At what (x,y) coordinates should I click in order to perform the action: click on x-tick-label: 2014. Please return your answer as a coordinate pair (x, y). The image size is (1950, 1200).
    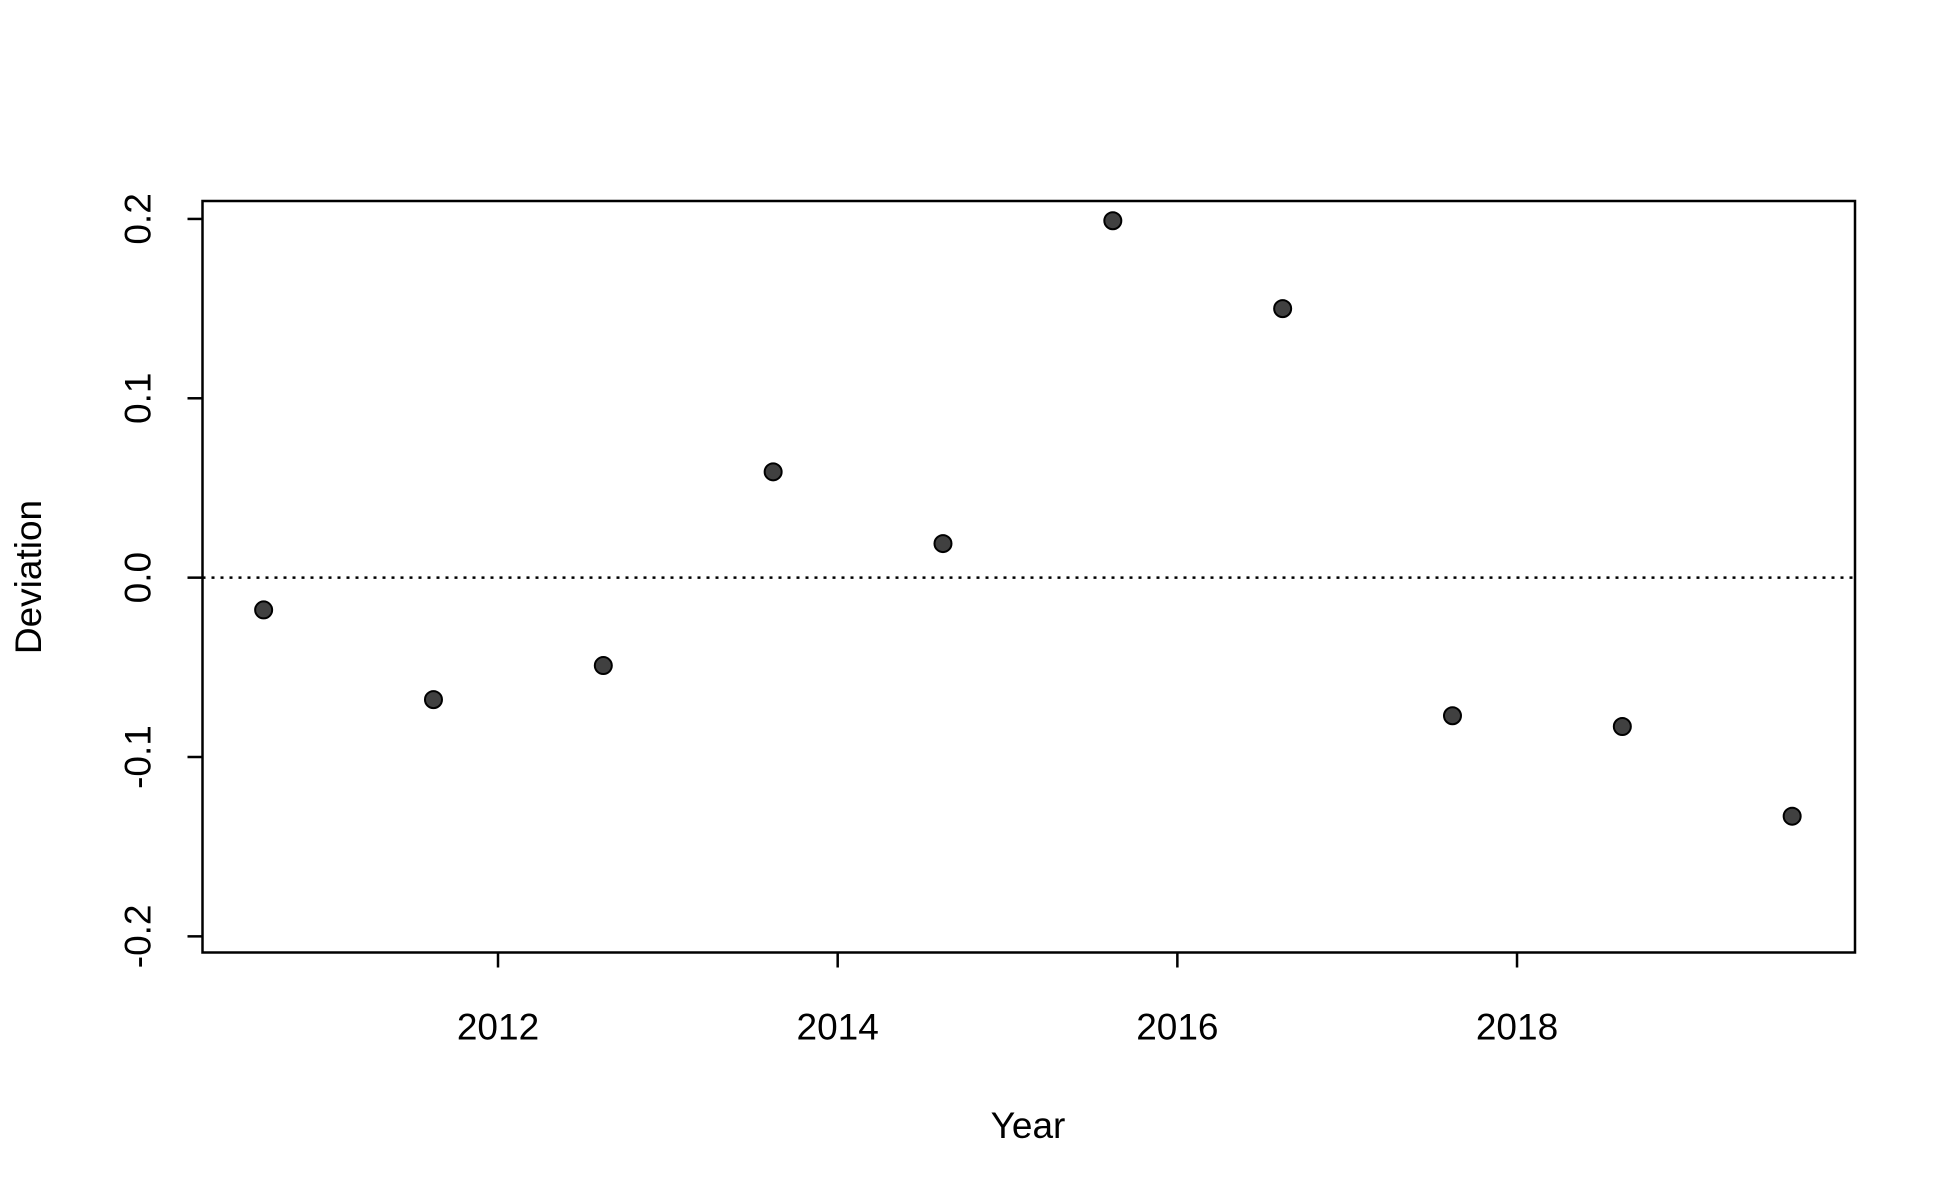
    Looking at the image, I should click on (838, 1026).